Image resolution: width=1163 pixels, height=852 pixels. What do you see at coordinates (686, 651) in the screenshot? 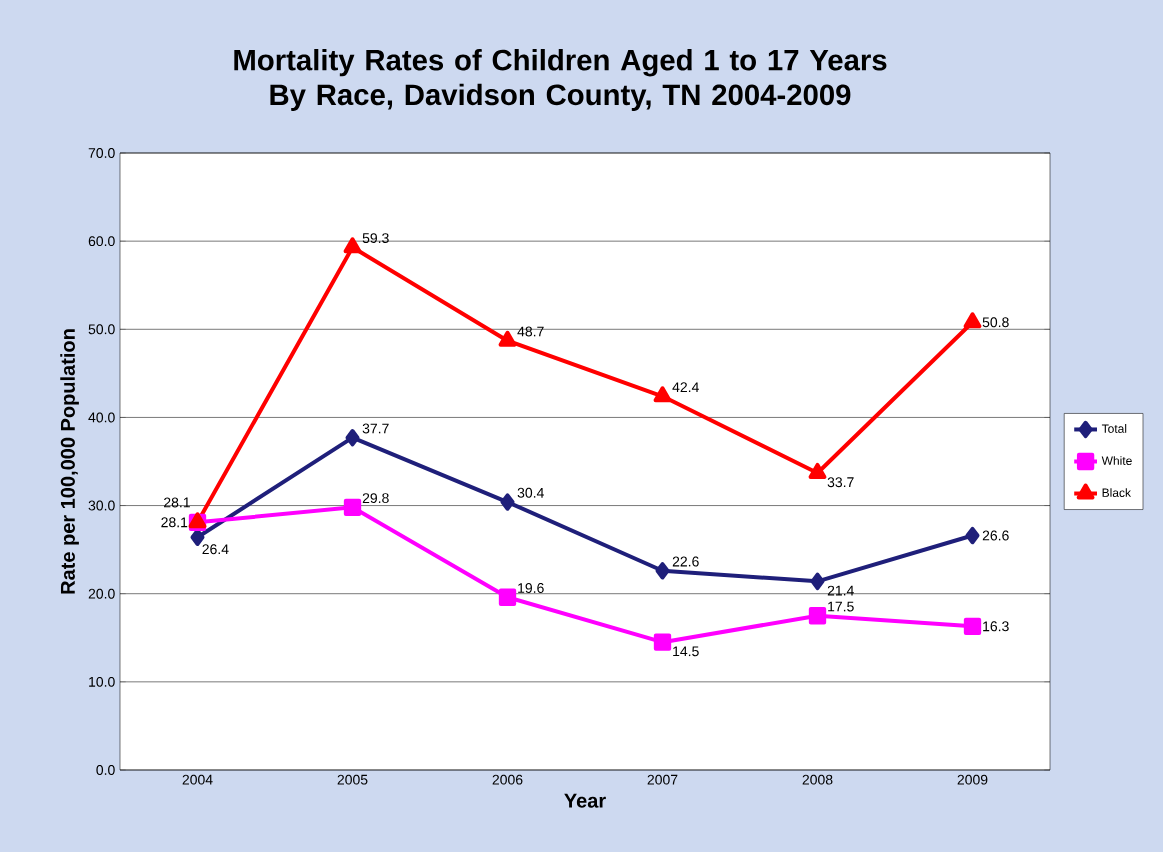
I see `data-label: 14.5` at bounding box center [686, 651].